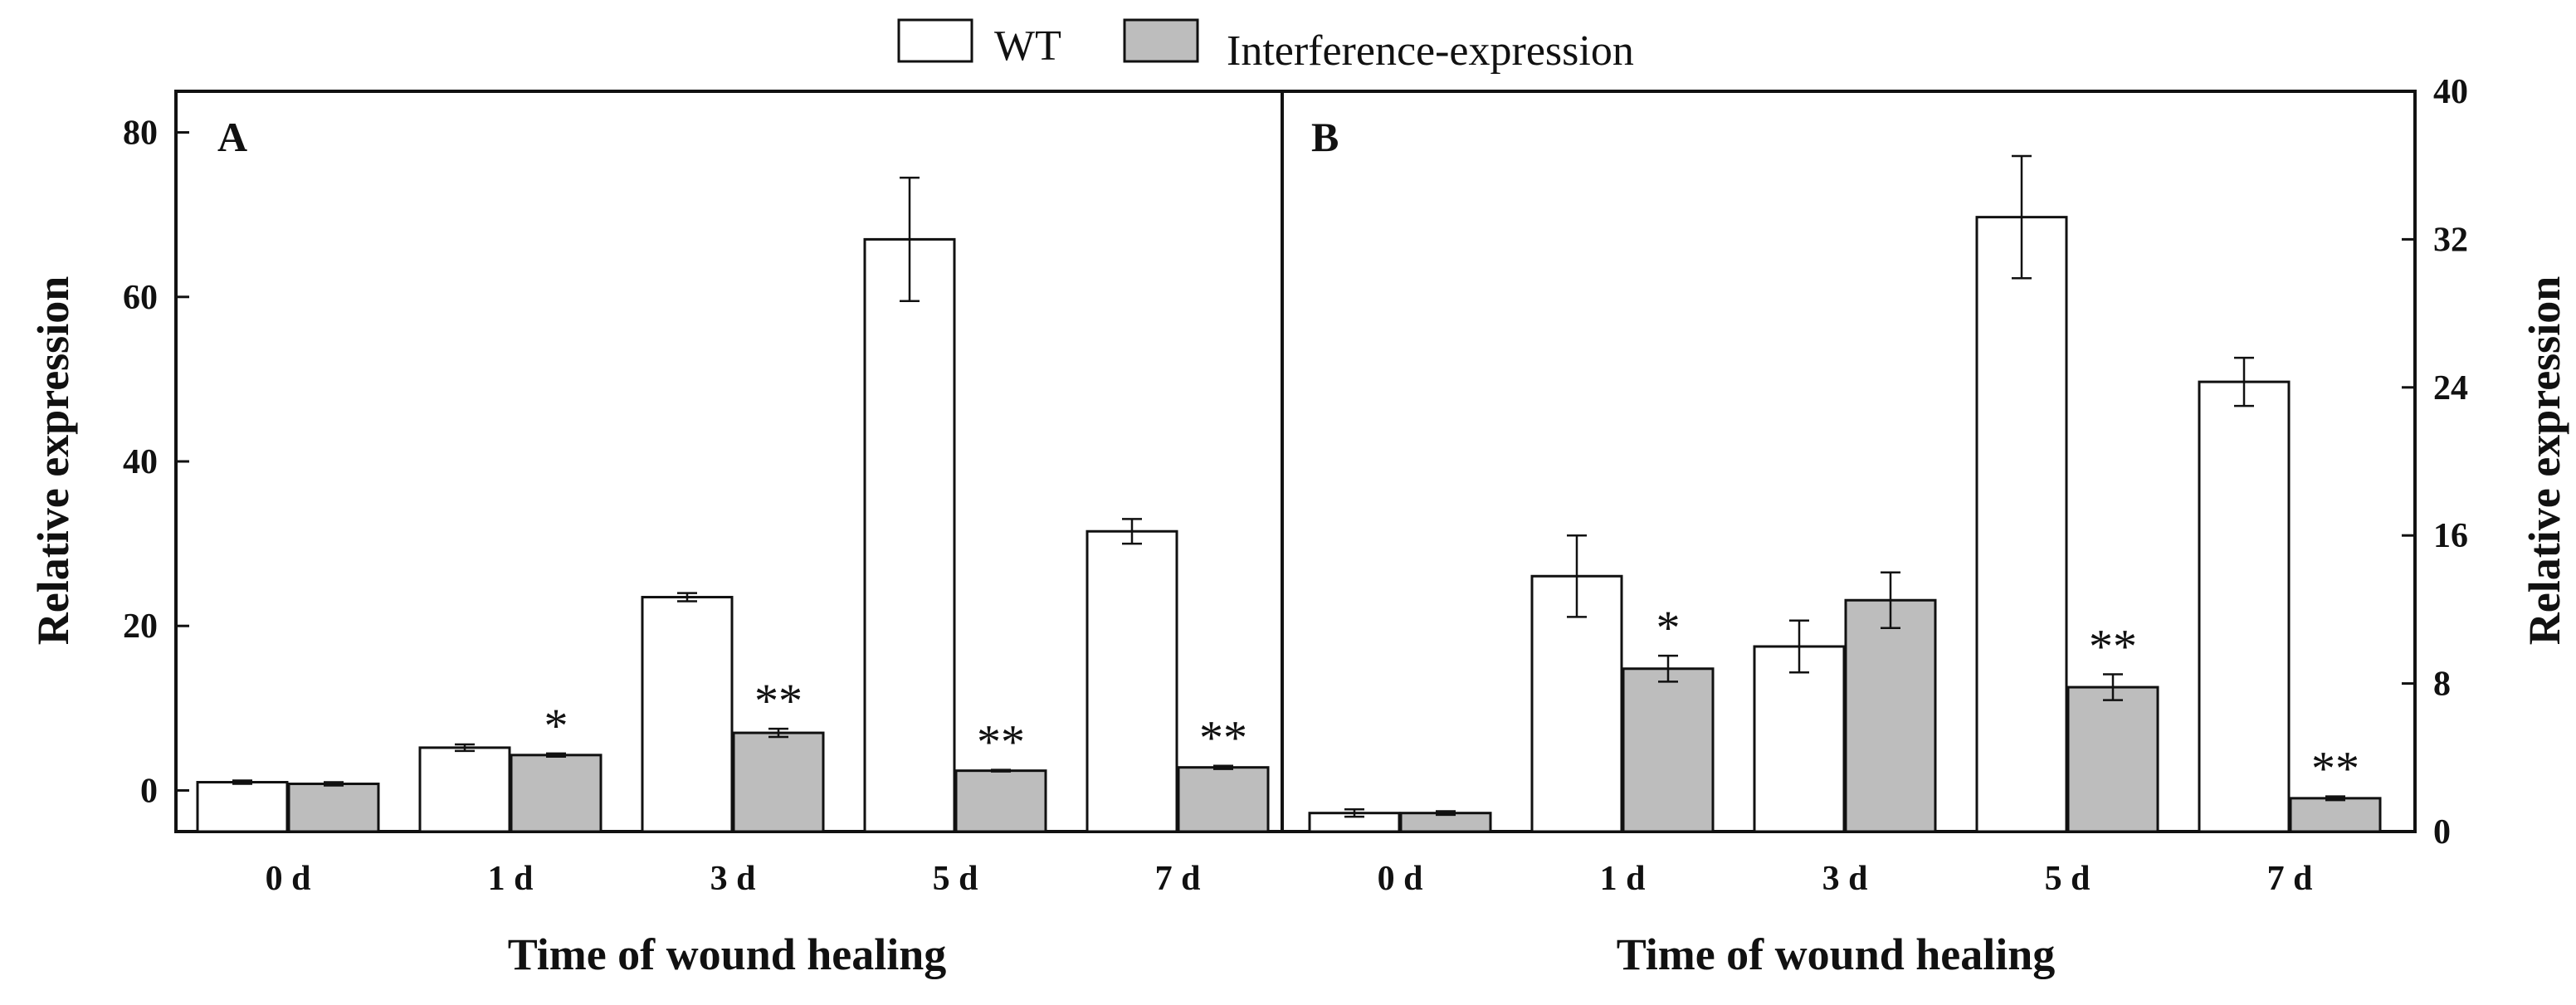  I want to click on y-tick-label: 16, so click(2451, 536).